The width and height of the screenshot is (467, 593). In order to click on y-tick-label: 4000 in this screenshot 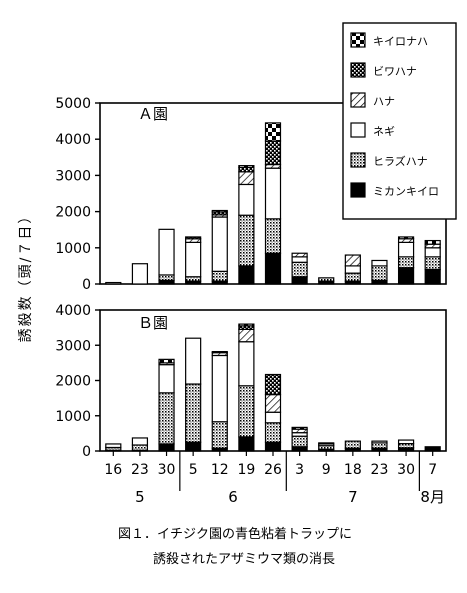, I will do `click(73, 311)`.